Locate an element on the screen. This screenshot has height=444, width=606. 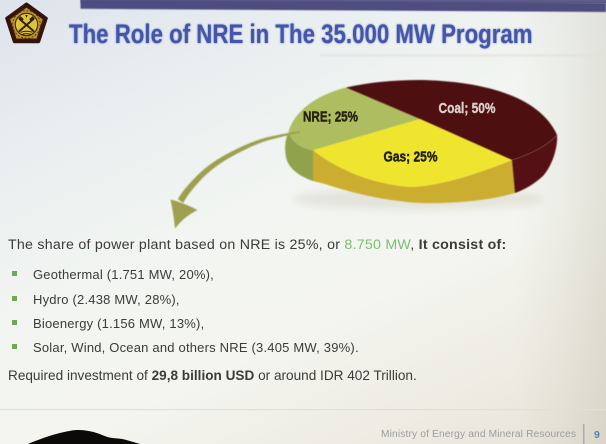
svg-text: Gas; 25% is located at coordinates (411, 157).